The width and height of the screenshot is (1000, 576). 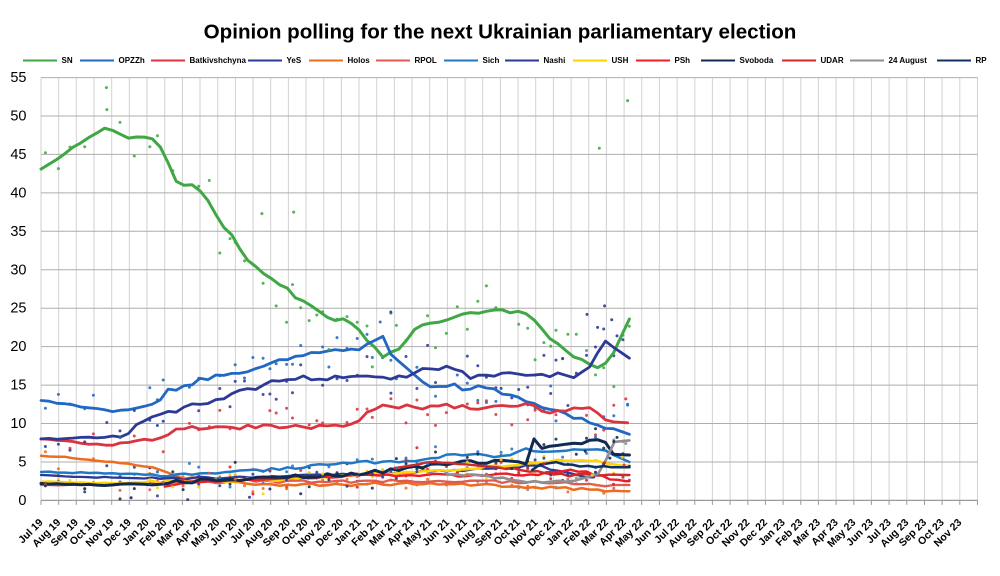 What do you see at coordinates (218, 60) in the screenshot?
I see `svg-text: Batkivshchyna` at bounding box center [218, 60].